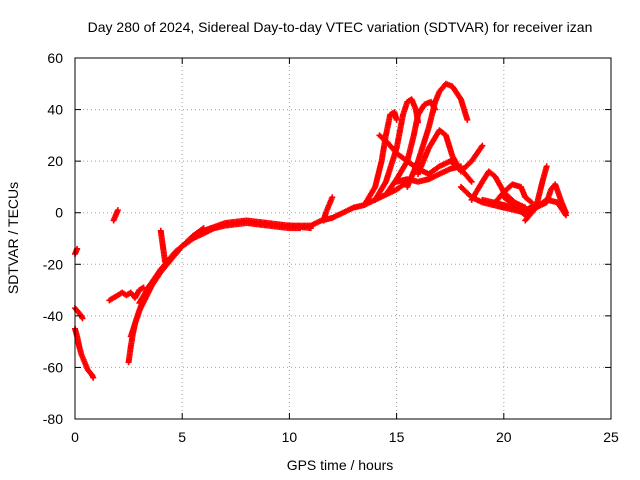 The width and height of the screenshot is (640, 480). I want to click on series-arc-early-a, so click(84, 353).